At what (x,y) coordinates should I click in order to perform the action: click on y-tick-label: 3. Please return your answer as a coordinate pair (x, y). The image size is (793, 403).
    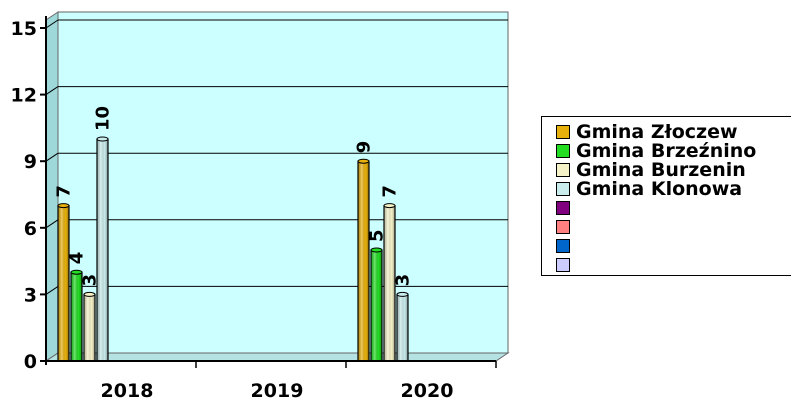
    Looking at the image, I should click on (30, 295).